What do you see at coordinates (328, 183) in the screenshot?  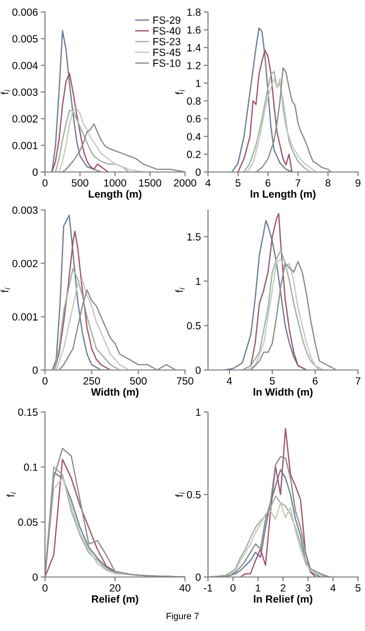 I see `x-tick-label: 8` at bounding box center [328, 183].